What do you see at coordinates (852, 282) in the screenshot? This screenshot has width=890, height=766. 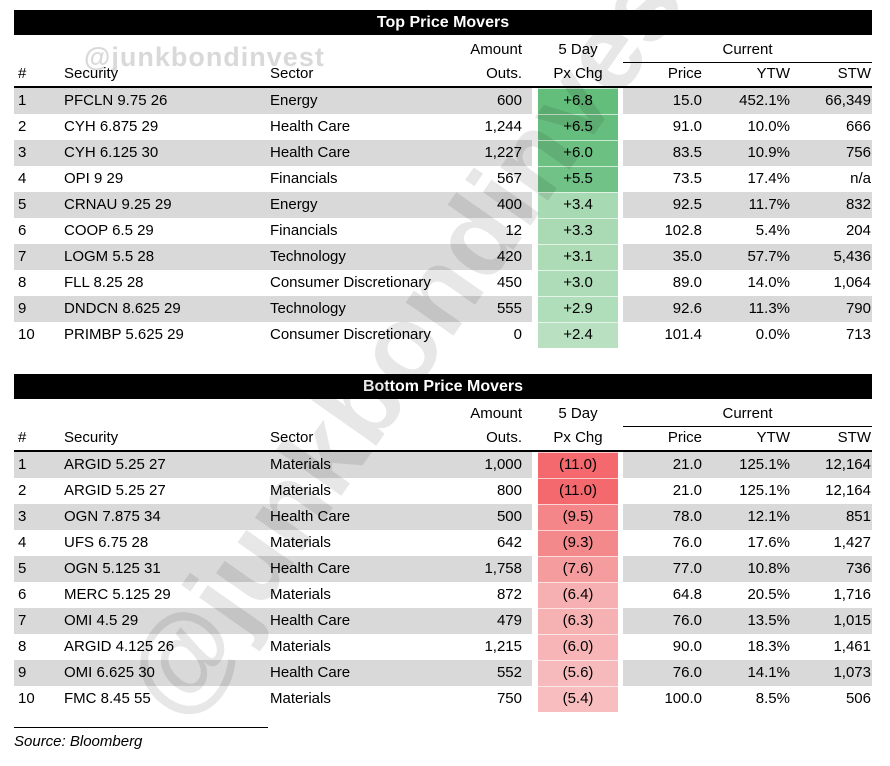 I see `stw-cell: 1,064` at bounding box center [852, 282].